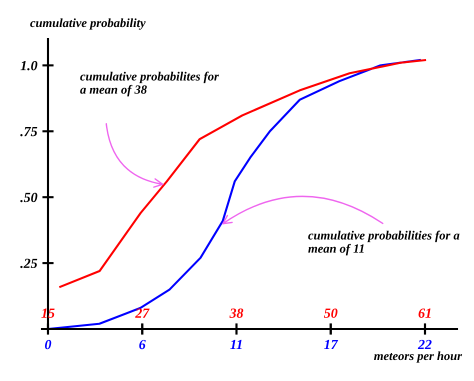  What do you see at coordinates (384, 243) in the screenshot?
I see `annotation: cumulative probabilities for a mean of 11` at bounding box center [384, 243].